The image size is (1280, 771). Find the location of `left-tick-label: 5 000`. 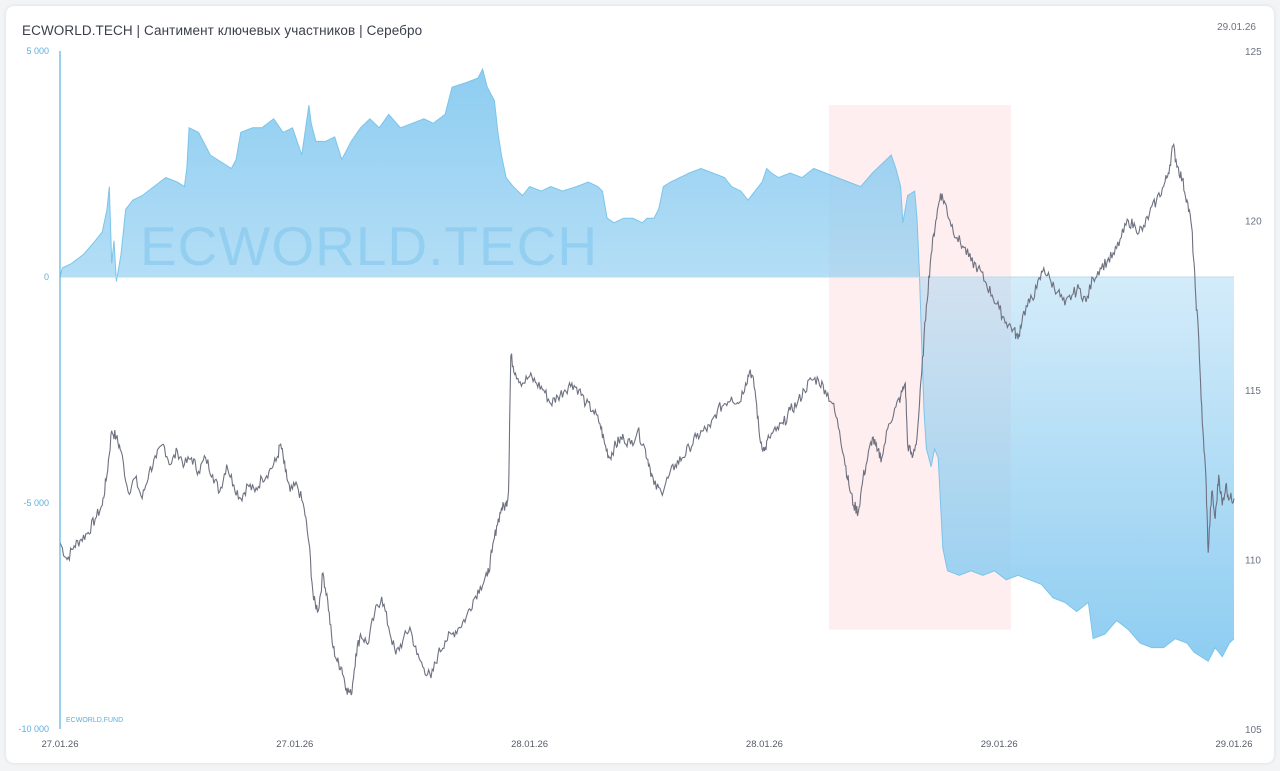

left-tick-label: 5 000 is located at coordinates (37, 51).